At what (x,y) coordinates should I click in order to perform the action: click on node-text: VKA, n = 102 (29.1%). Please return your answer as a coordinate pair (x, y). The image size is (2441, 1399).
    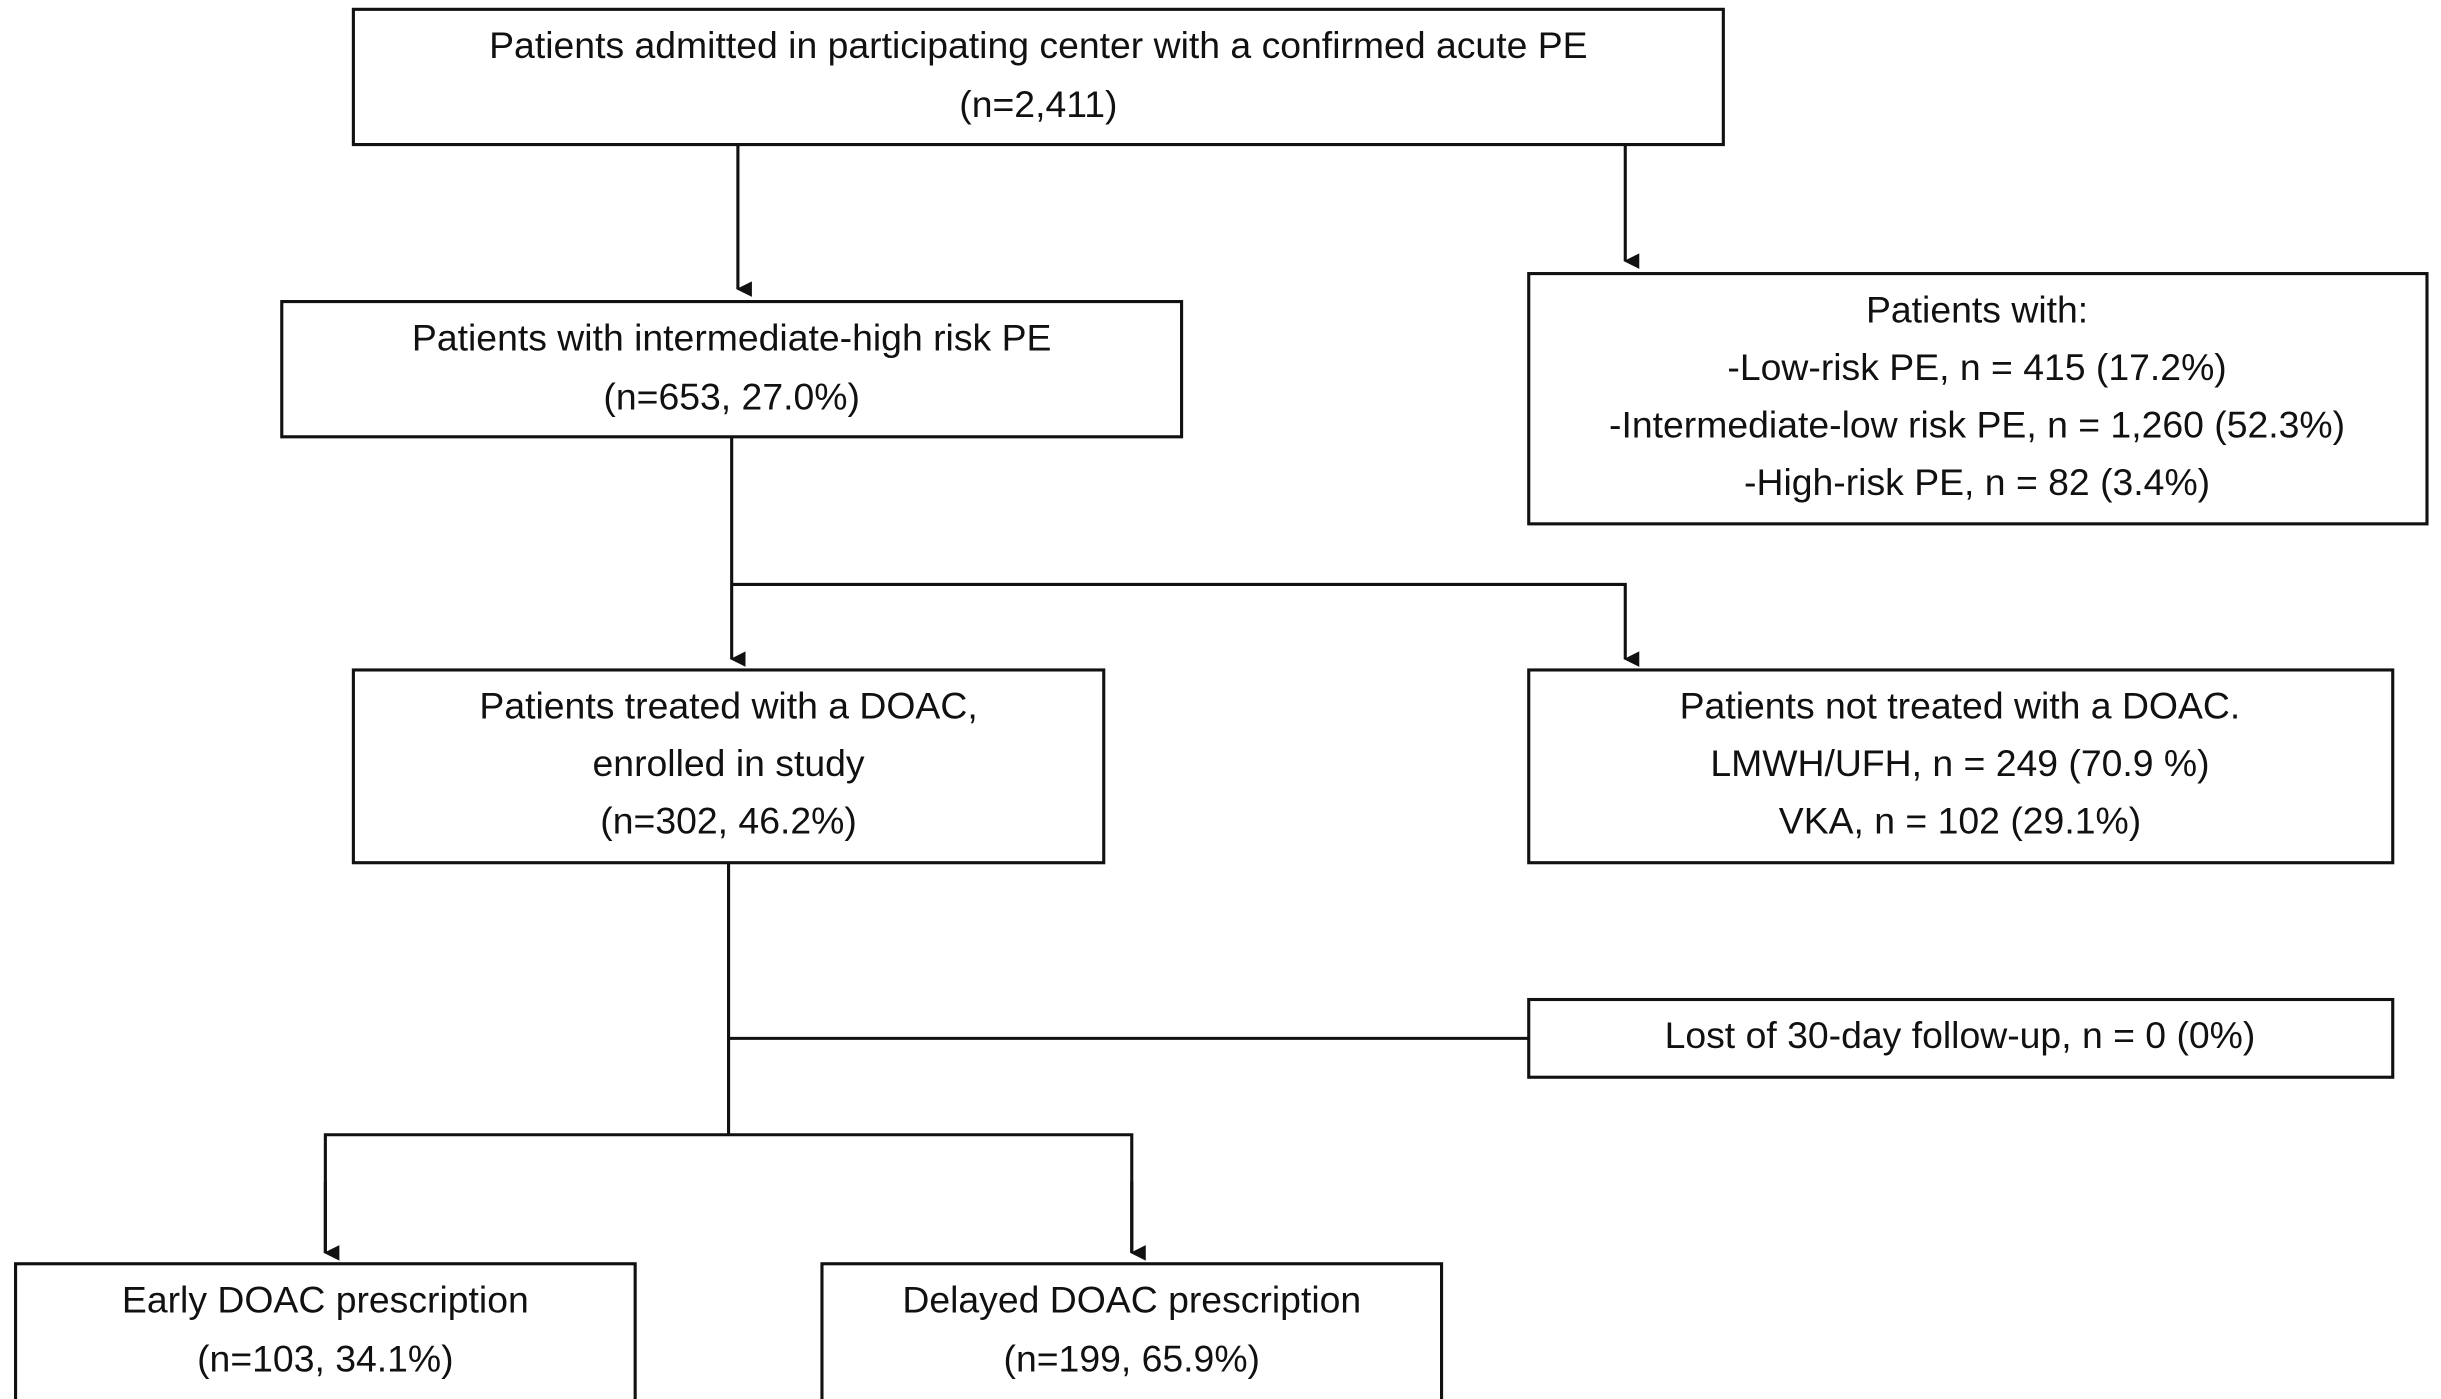
    Looking at the image, I should click on (1960, 821).